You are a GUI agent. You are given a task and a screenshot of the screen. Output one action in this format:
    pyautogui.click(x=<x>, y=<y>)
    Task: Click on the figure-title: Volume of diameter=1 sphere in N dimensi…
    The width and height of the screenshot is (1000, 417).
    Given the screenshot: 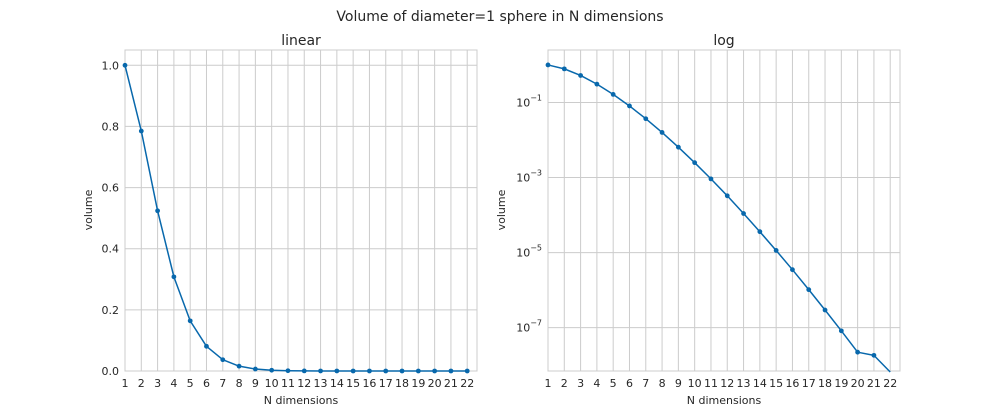 What is the action you would take?
    pyautogui.click(x=499, y=17)
    